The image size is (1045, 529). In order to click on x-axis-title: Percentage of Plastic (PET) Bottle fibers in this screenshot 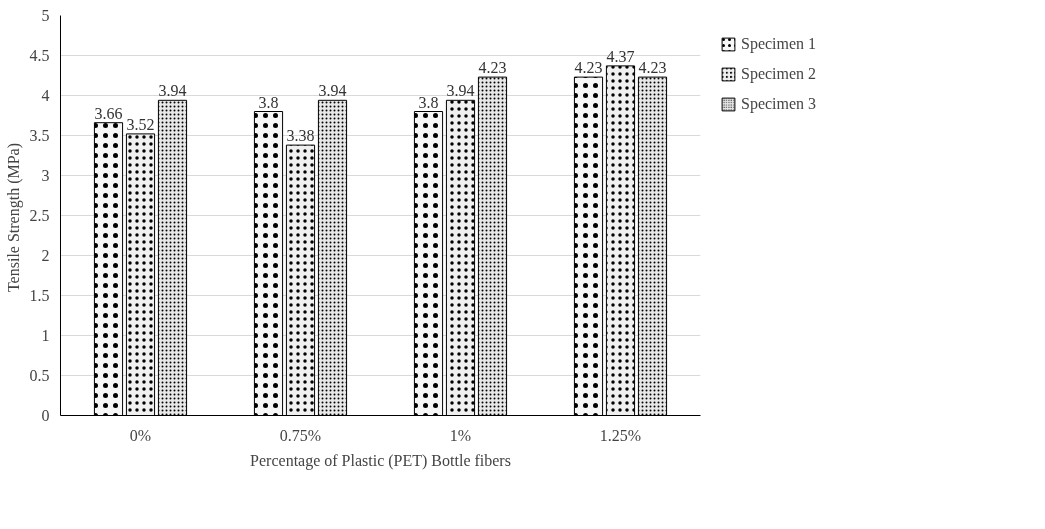, I will do `click(380, 460)`.